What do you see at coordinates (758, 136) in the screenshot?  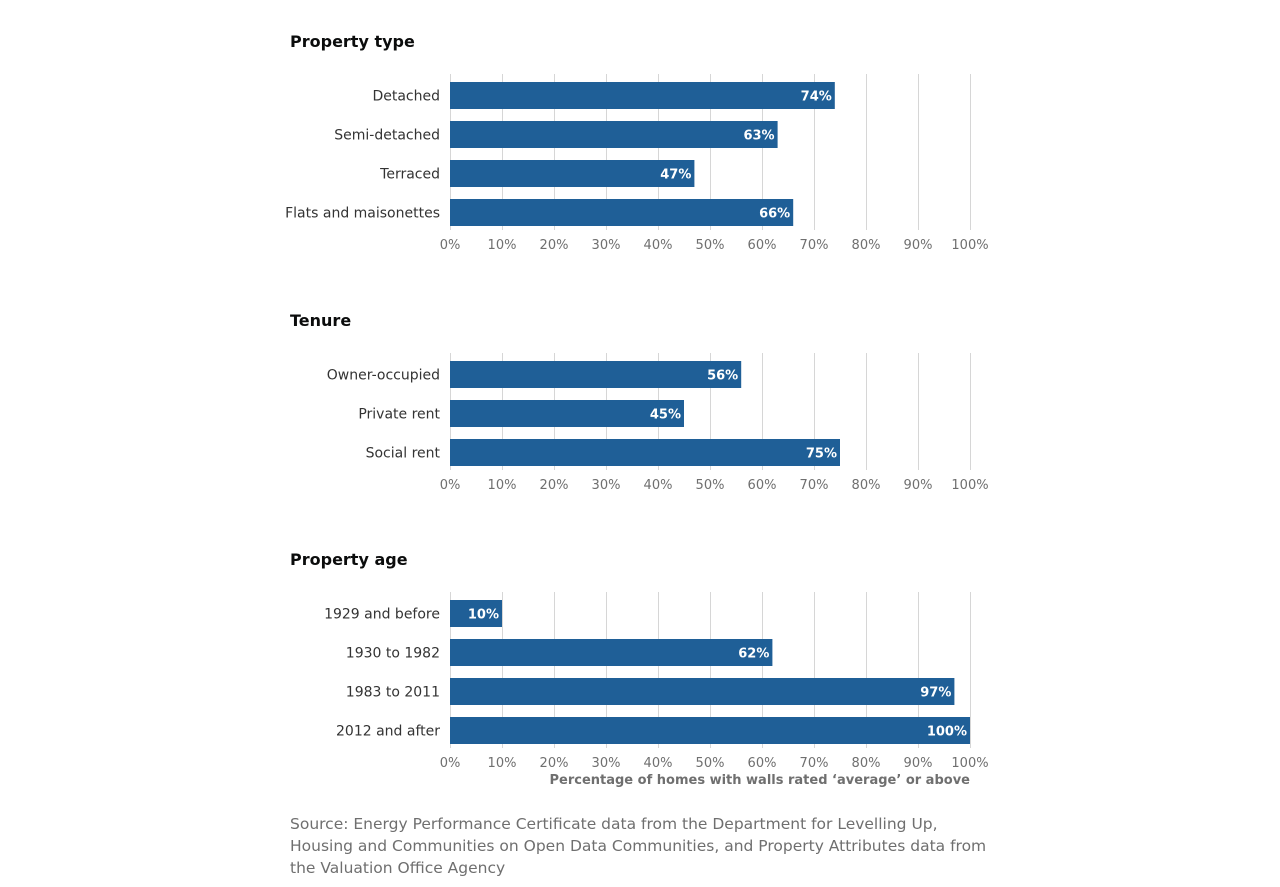 I see `bar-data-label: 63%` at bounding box center [758, 136].